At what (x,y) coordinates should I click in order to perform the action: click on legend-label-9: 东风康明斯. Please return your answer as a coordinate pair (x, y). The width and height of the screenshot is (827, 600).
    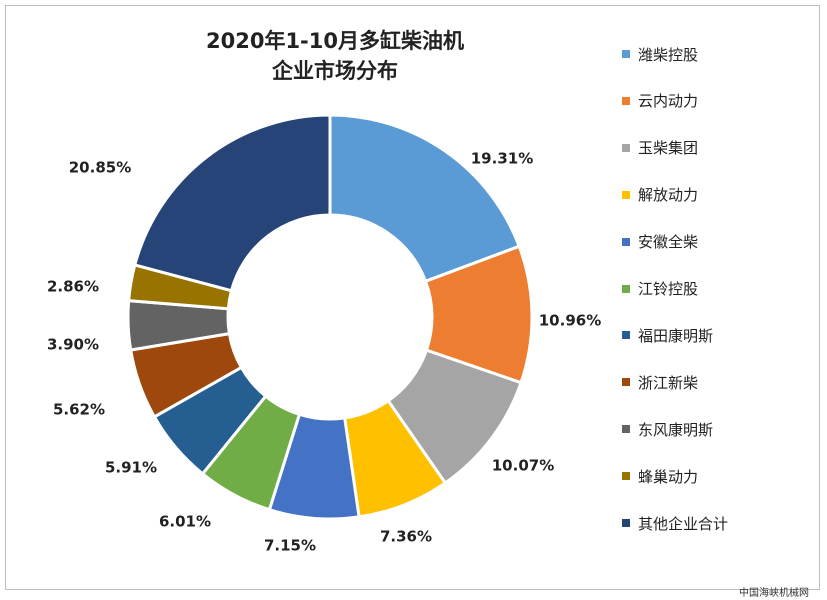
    Looking at the image, I should click on (676, 429).